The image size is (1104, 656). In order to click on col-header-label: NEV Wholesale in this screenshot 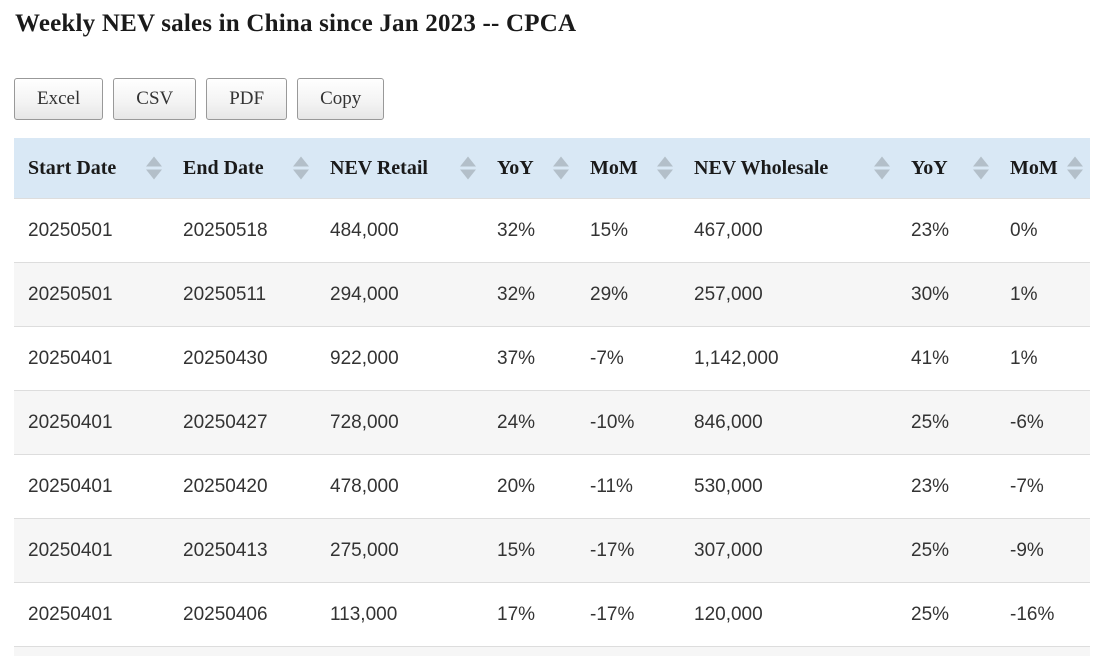, I will do `click(761, 168)`.